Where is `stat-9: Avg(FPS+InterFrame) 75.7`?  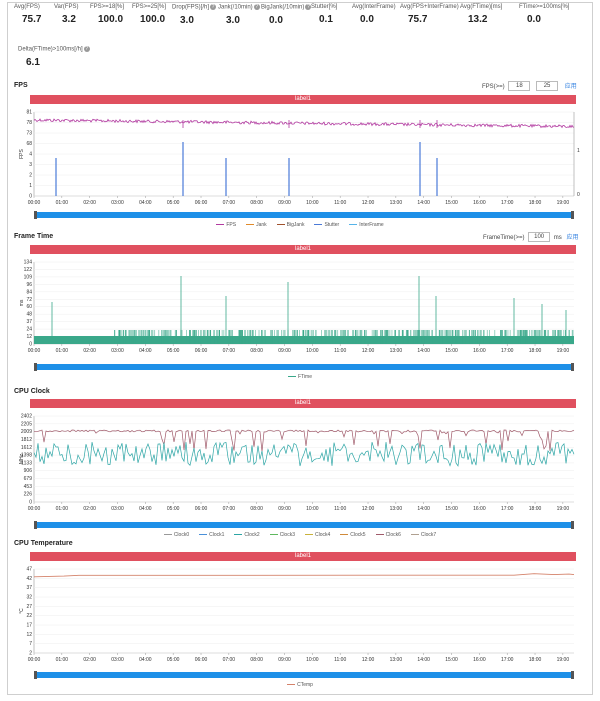 stat-9: Avg(FPS+InterFrame) 75.7 is located at coordinates (429, 14).